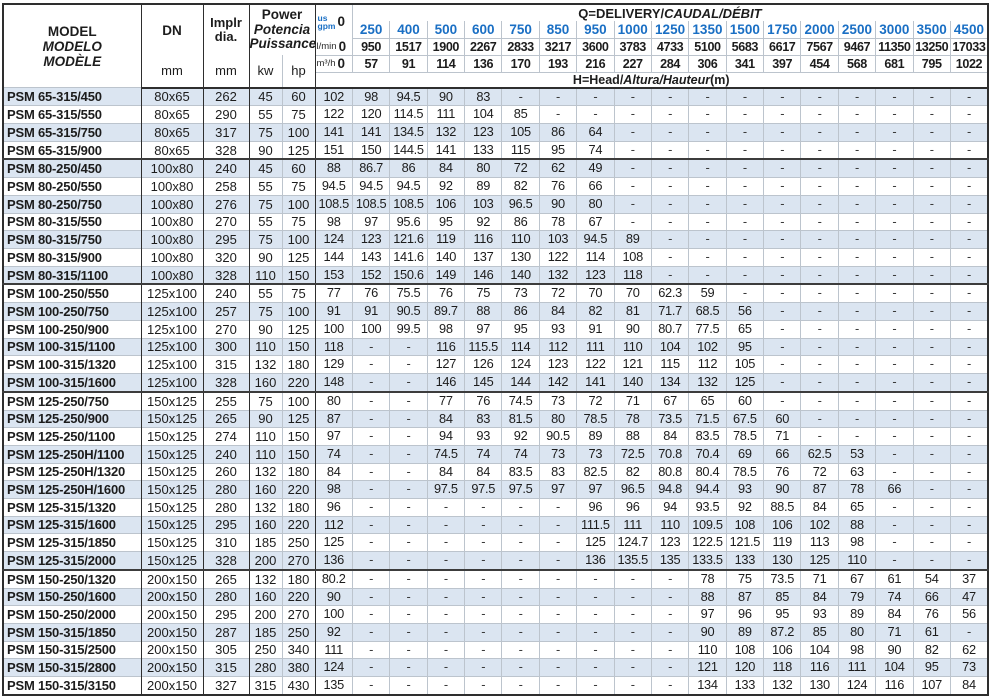  I want to click on head-value-cell: 97, so click(707, 614).